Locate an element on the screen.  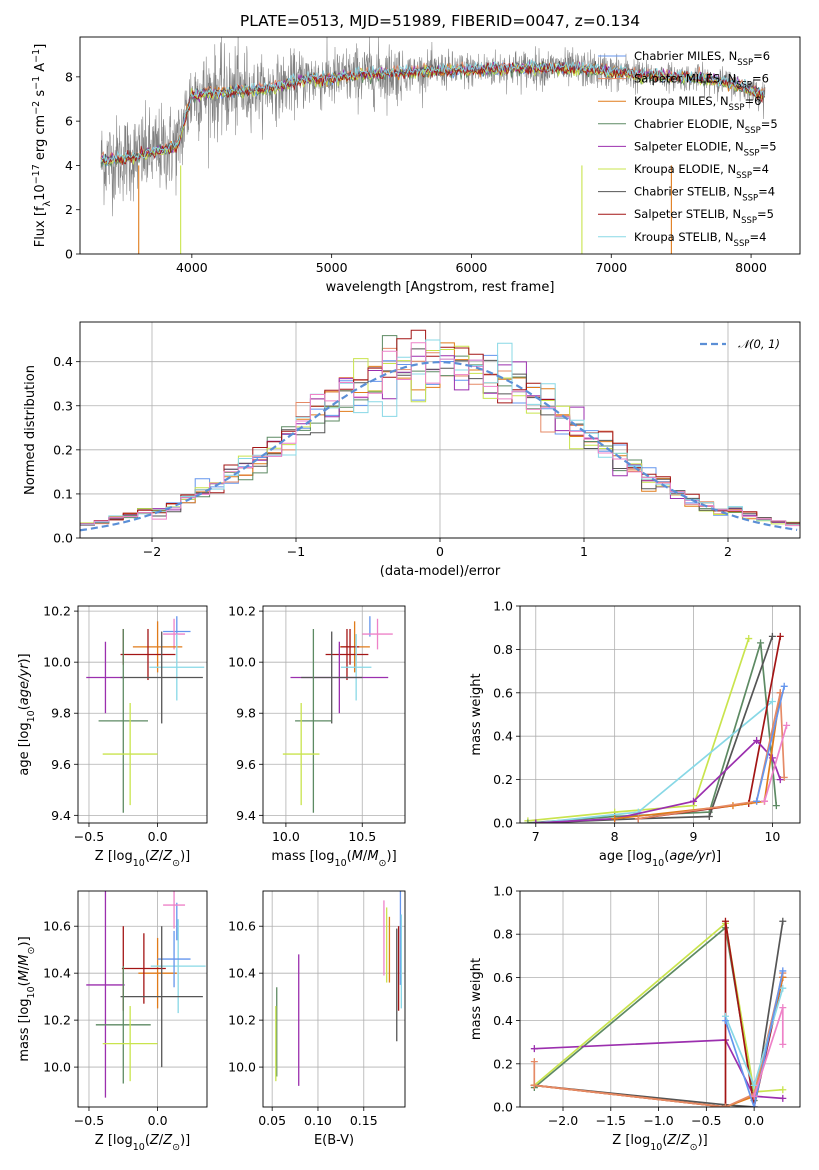
legend-entry: Chabrier STELIB, NSSP=4 is located at coordinates (704, 194).